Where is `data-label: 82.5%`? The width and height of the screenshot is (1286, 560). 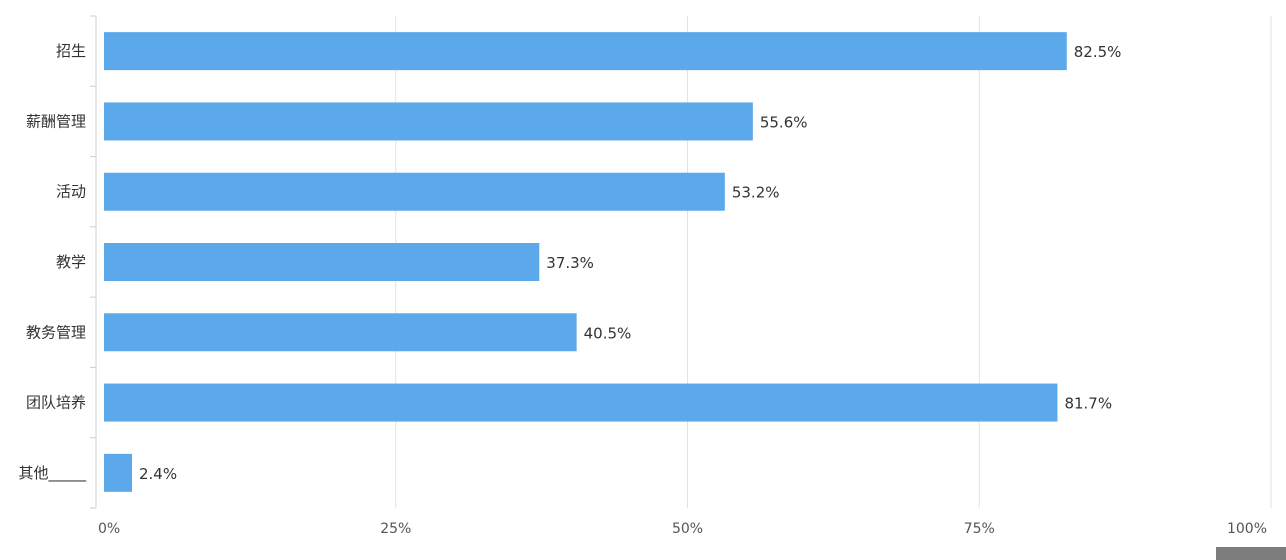 data-label: 82.5% is located at coordinates (1098, 52).